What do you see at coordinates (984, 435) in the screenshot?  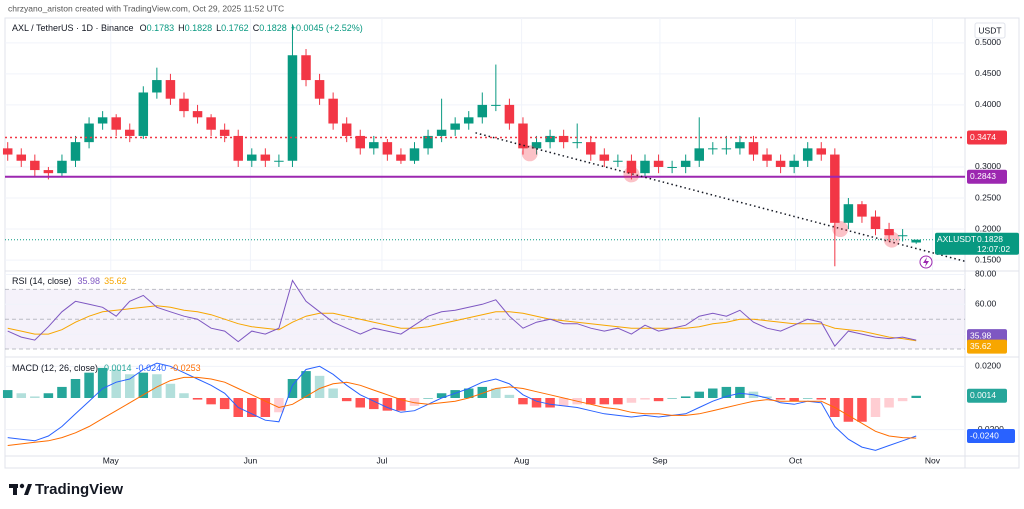 I see `macd-last-label: -0.0240` at bounding box center [984, 435].